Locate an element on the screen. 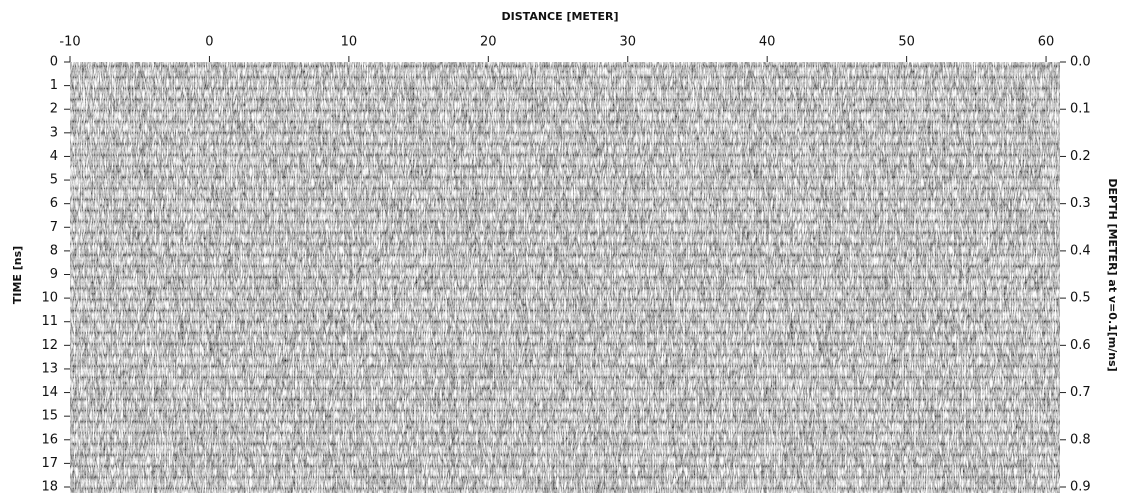  y-tick-label: 12 is located at coordinates (49, 345).